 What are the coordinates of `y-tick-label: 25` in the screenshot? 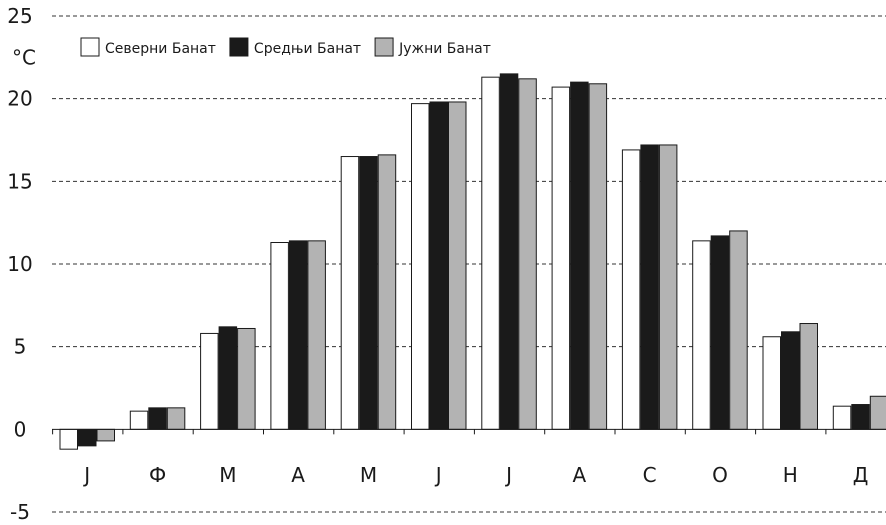 It's located at (19, 16).